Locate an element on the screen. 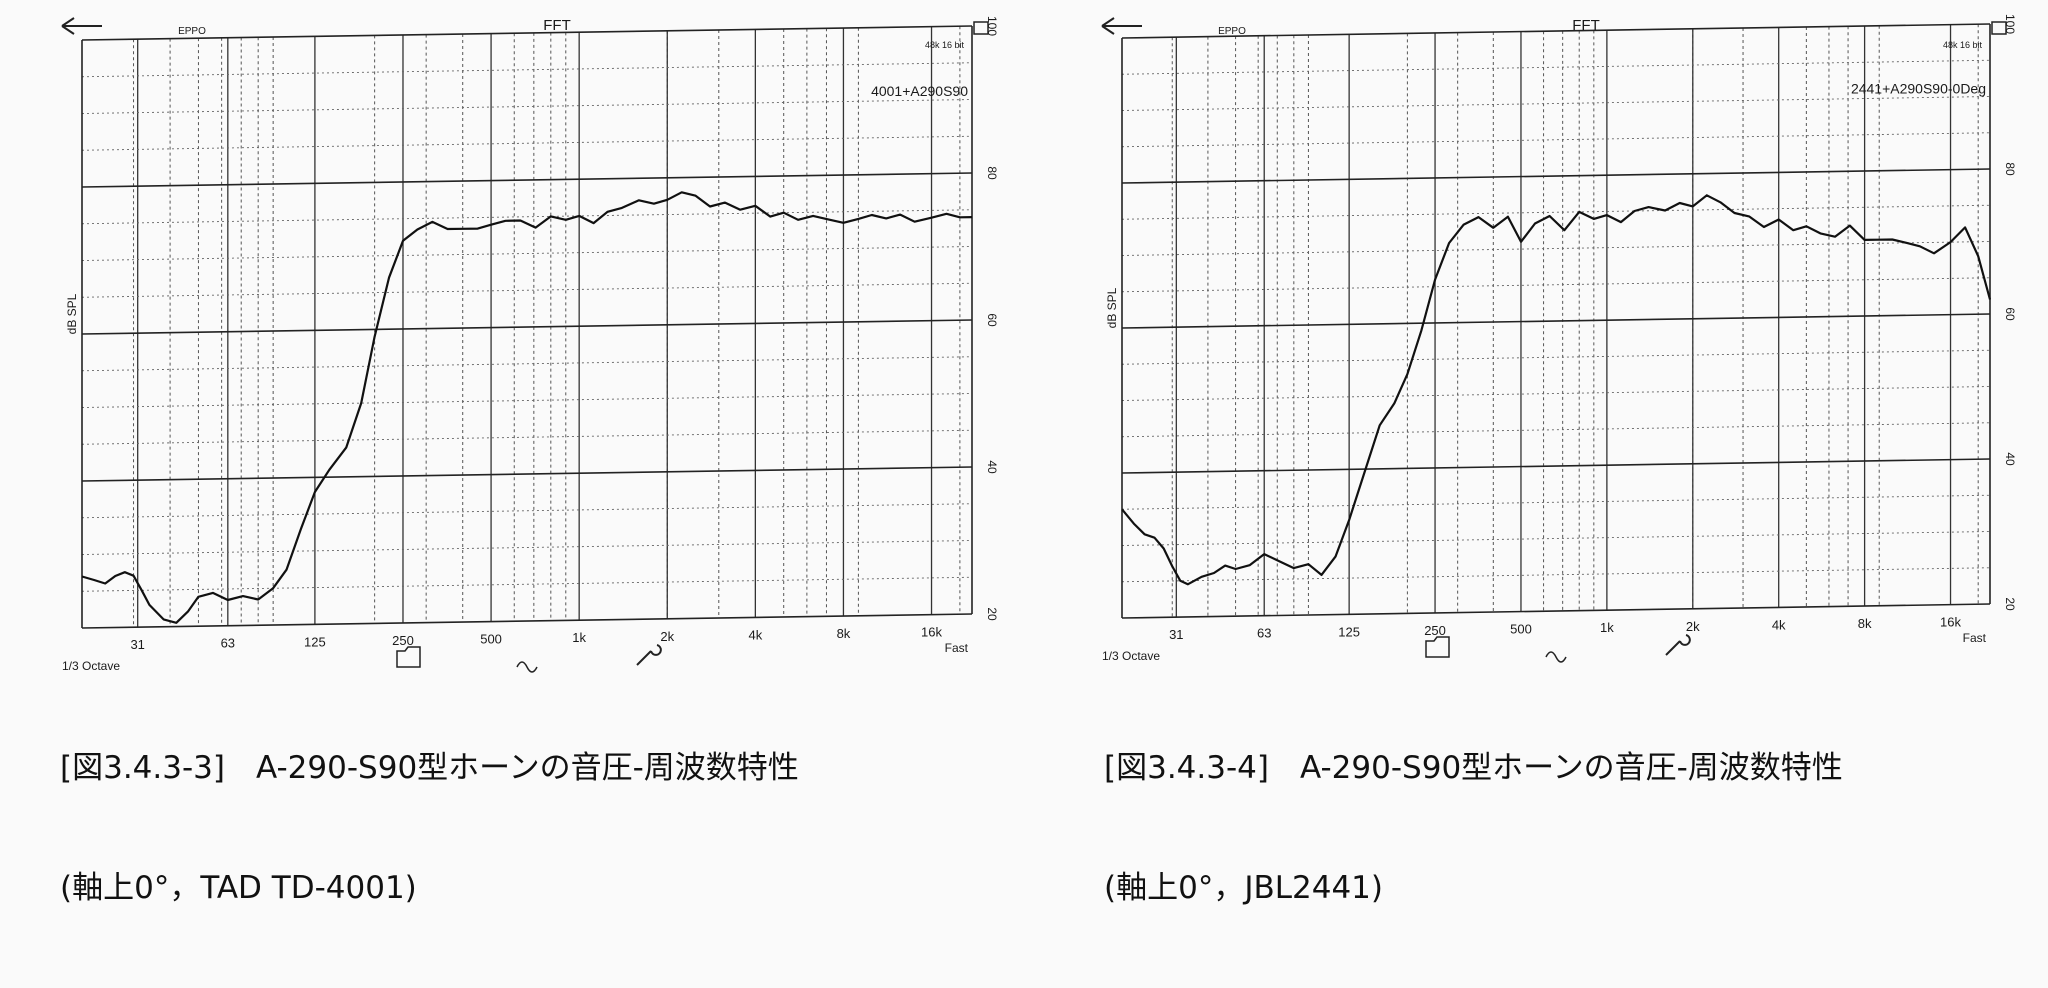 The height and width of the screenshot is (988, 2048). x-tick-label: 4k is located at coordinates (755, 634).